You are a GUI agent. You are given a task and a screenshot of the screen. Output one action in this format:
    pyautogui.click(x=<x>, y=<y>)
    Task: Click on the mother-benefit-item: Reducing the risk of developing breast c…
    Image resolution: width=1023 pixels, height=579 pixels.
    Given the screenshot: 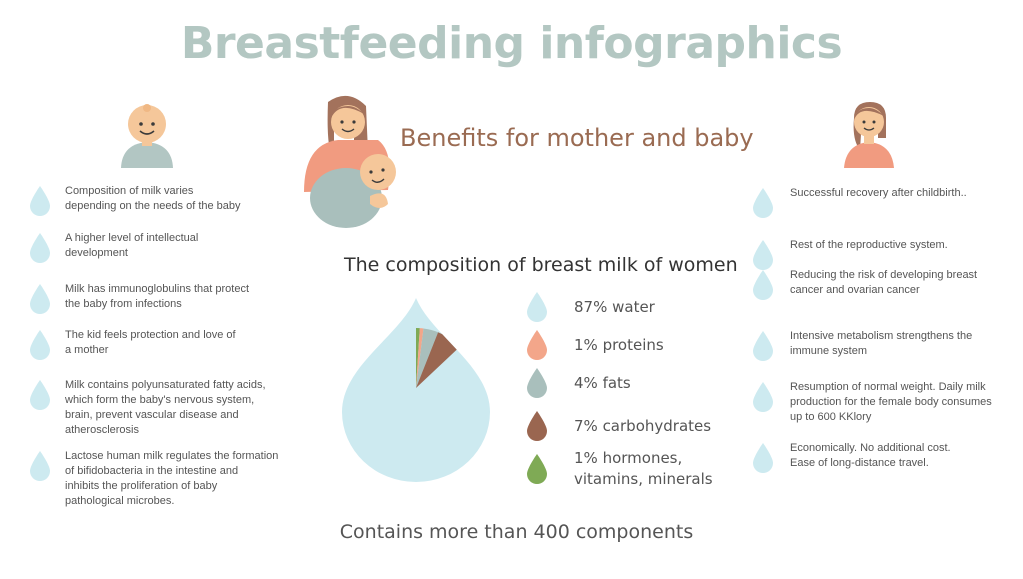 What is the action you would take?
    pyautogui.click(x=878, y=284)
    